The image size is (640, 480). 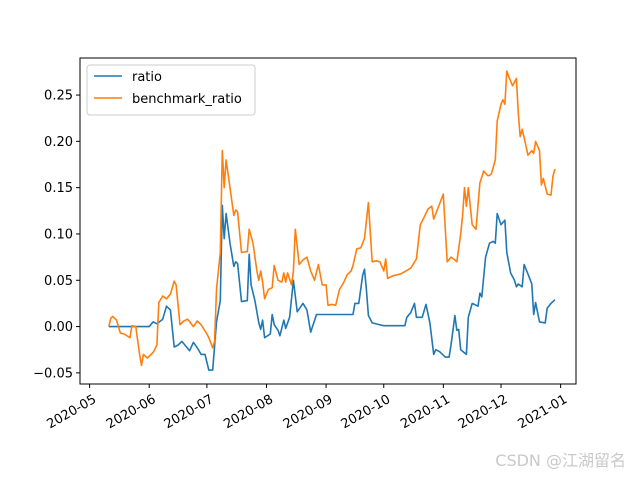 What do you see at coordinates (425, 412) in the screenshot?
I see `x-tick-label: 2020-11` at bounding box center [425, 412].